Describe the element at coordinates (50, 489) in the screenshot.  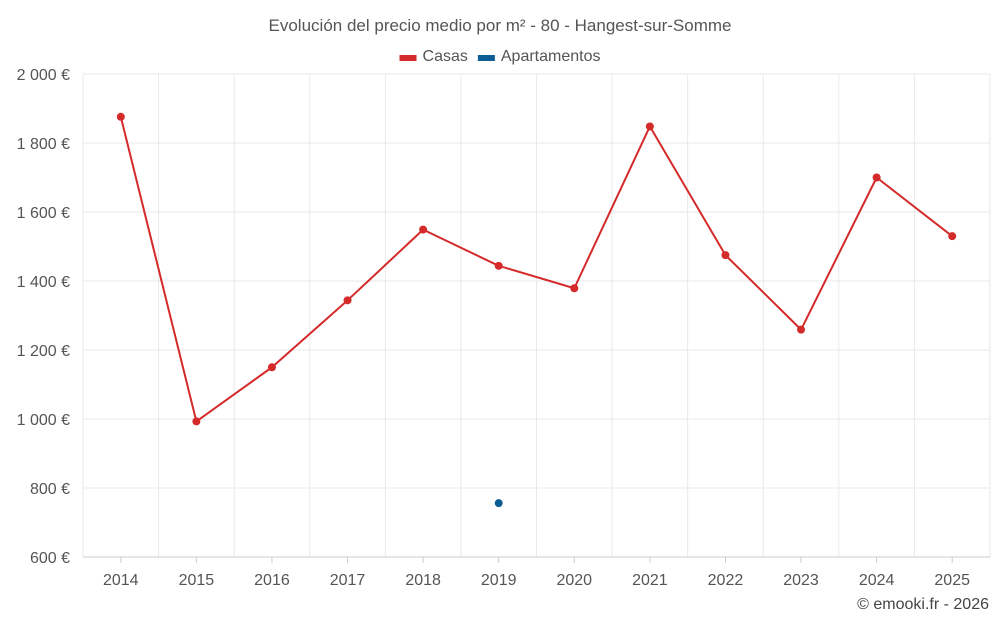
I see `y-tick-label: 800 €` at that location.